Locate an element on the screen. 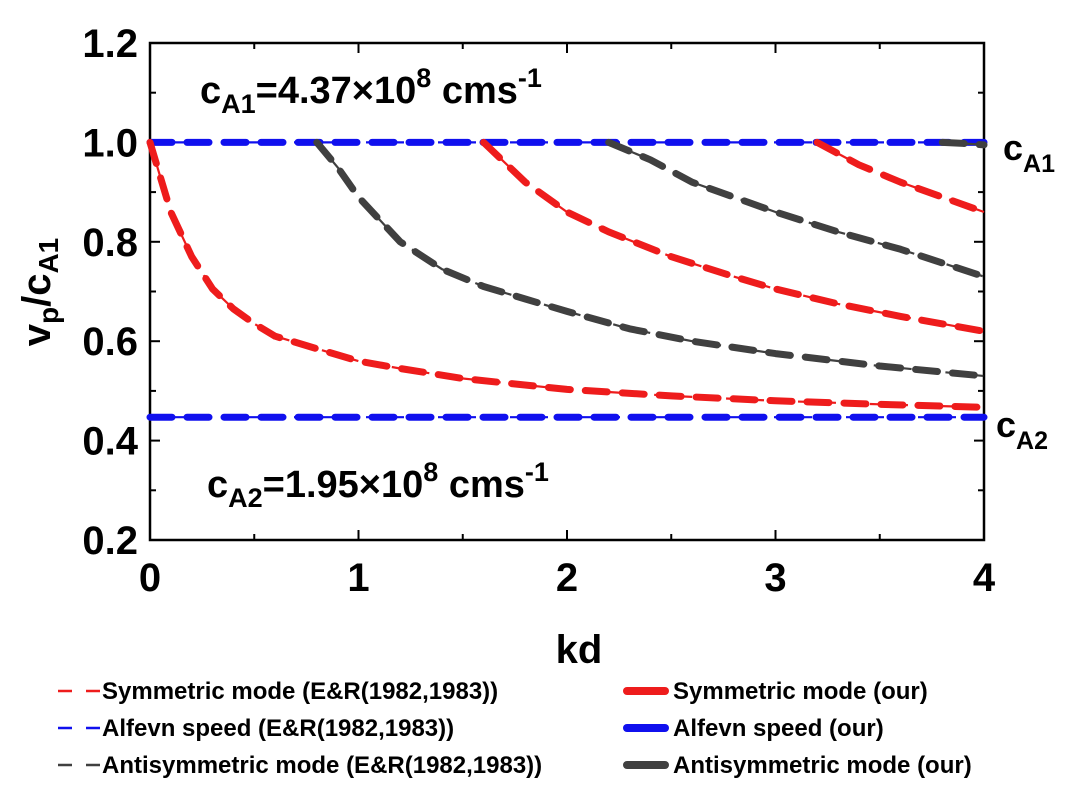  x-tick-label: 2 is located at coordinates (567, 578).